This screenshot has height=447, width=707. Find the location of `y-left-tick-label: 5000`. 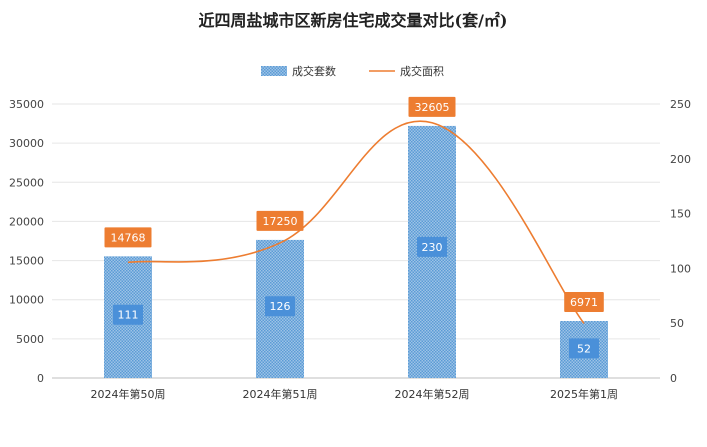

y-left-tick-label: 5000 is located at coordinates (30, 339).